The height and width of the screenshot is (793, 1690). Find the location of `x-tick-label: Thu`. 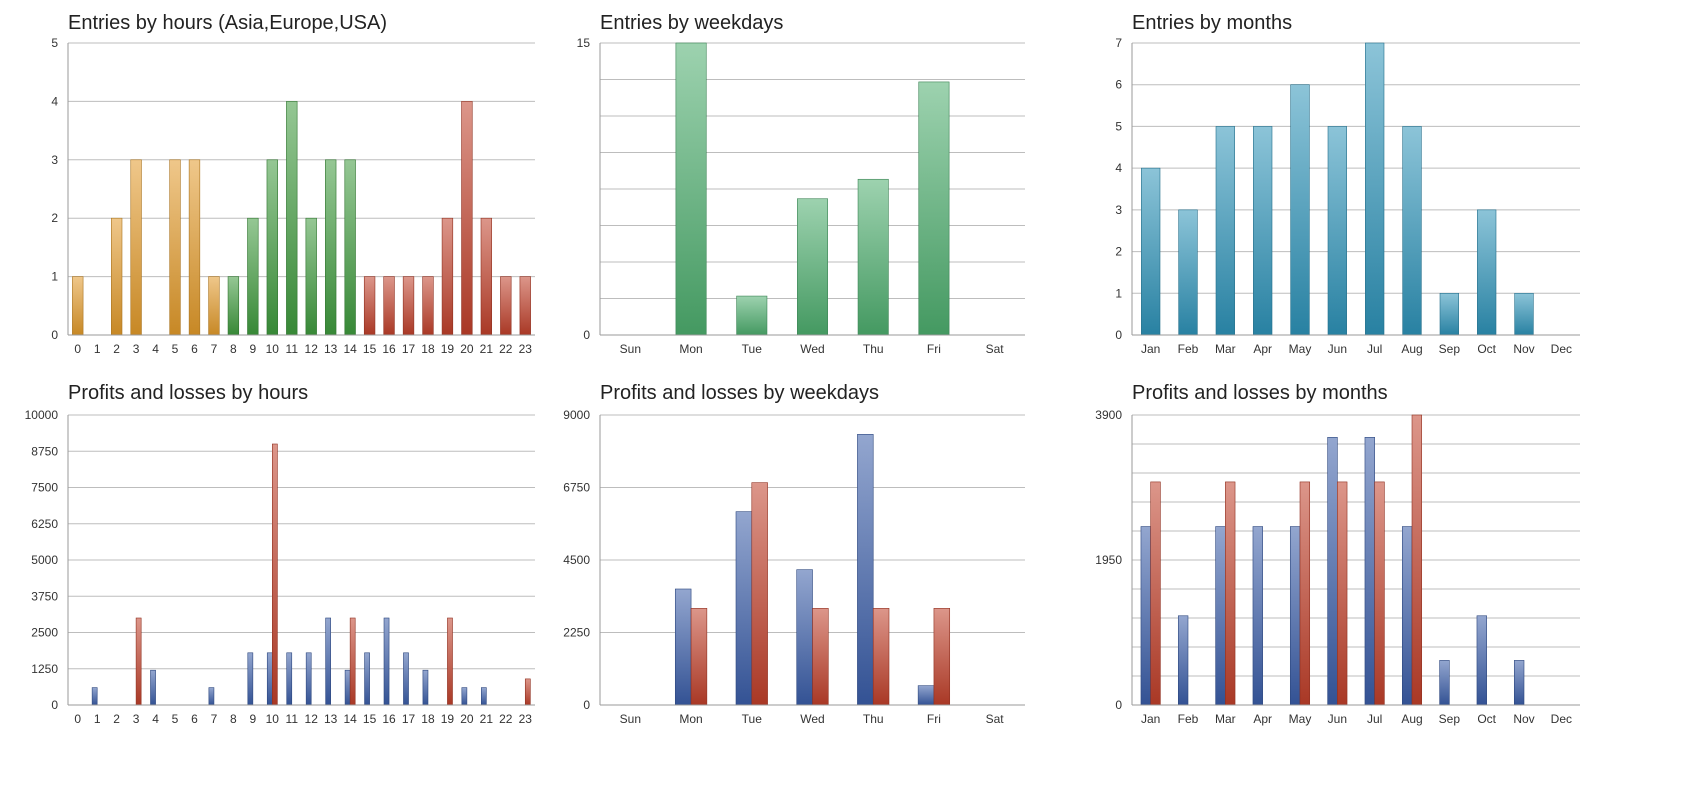

x-tick-label: Thu is located at coordinates (873, 719).